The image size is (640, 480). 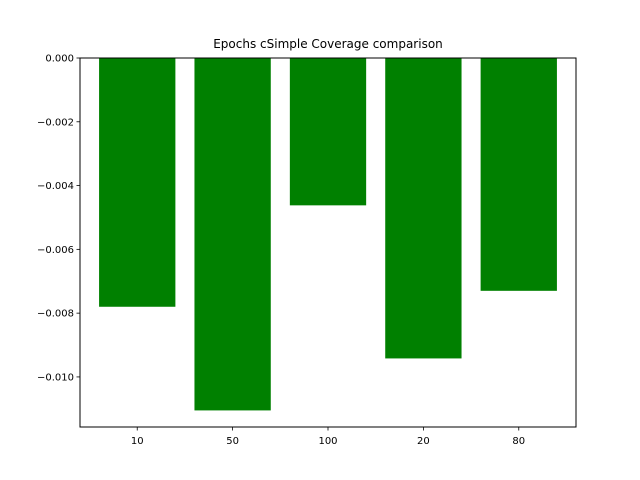 I want to click on y-tick-label: −0.006, so click(x=55, y=250).